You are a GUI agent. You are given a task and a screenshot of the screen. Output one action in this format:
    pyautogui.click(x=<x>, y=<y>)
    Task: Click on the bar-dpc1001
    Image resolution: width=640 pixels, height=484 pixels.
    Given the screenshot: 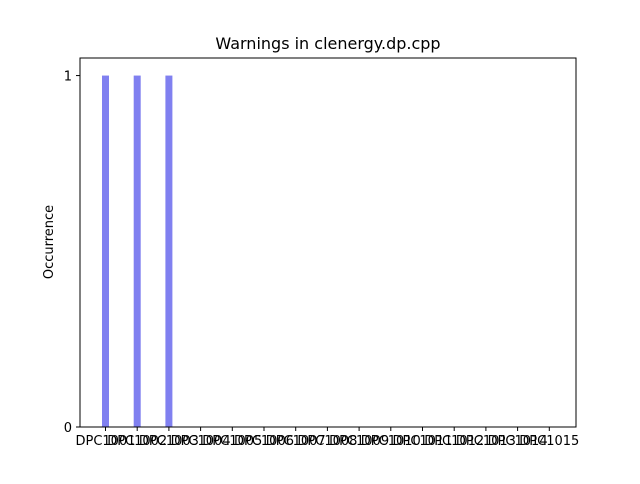 What is the action you would take?
    pyautogui.click(x=105, y=251)
    